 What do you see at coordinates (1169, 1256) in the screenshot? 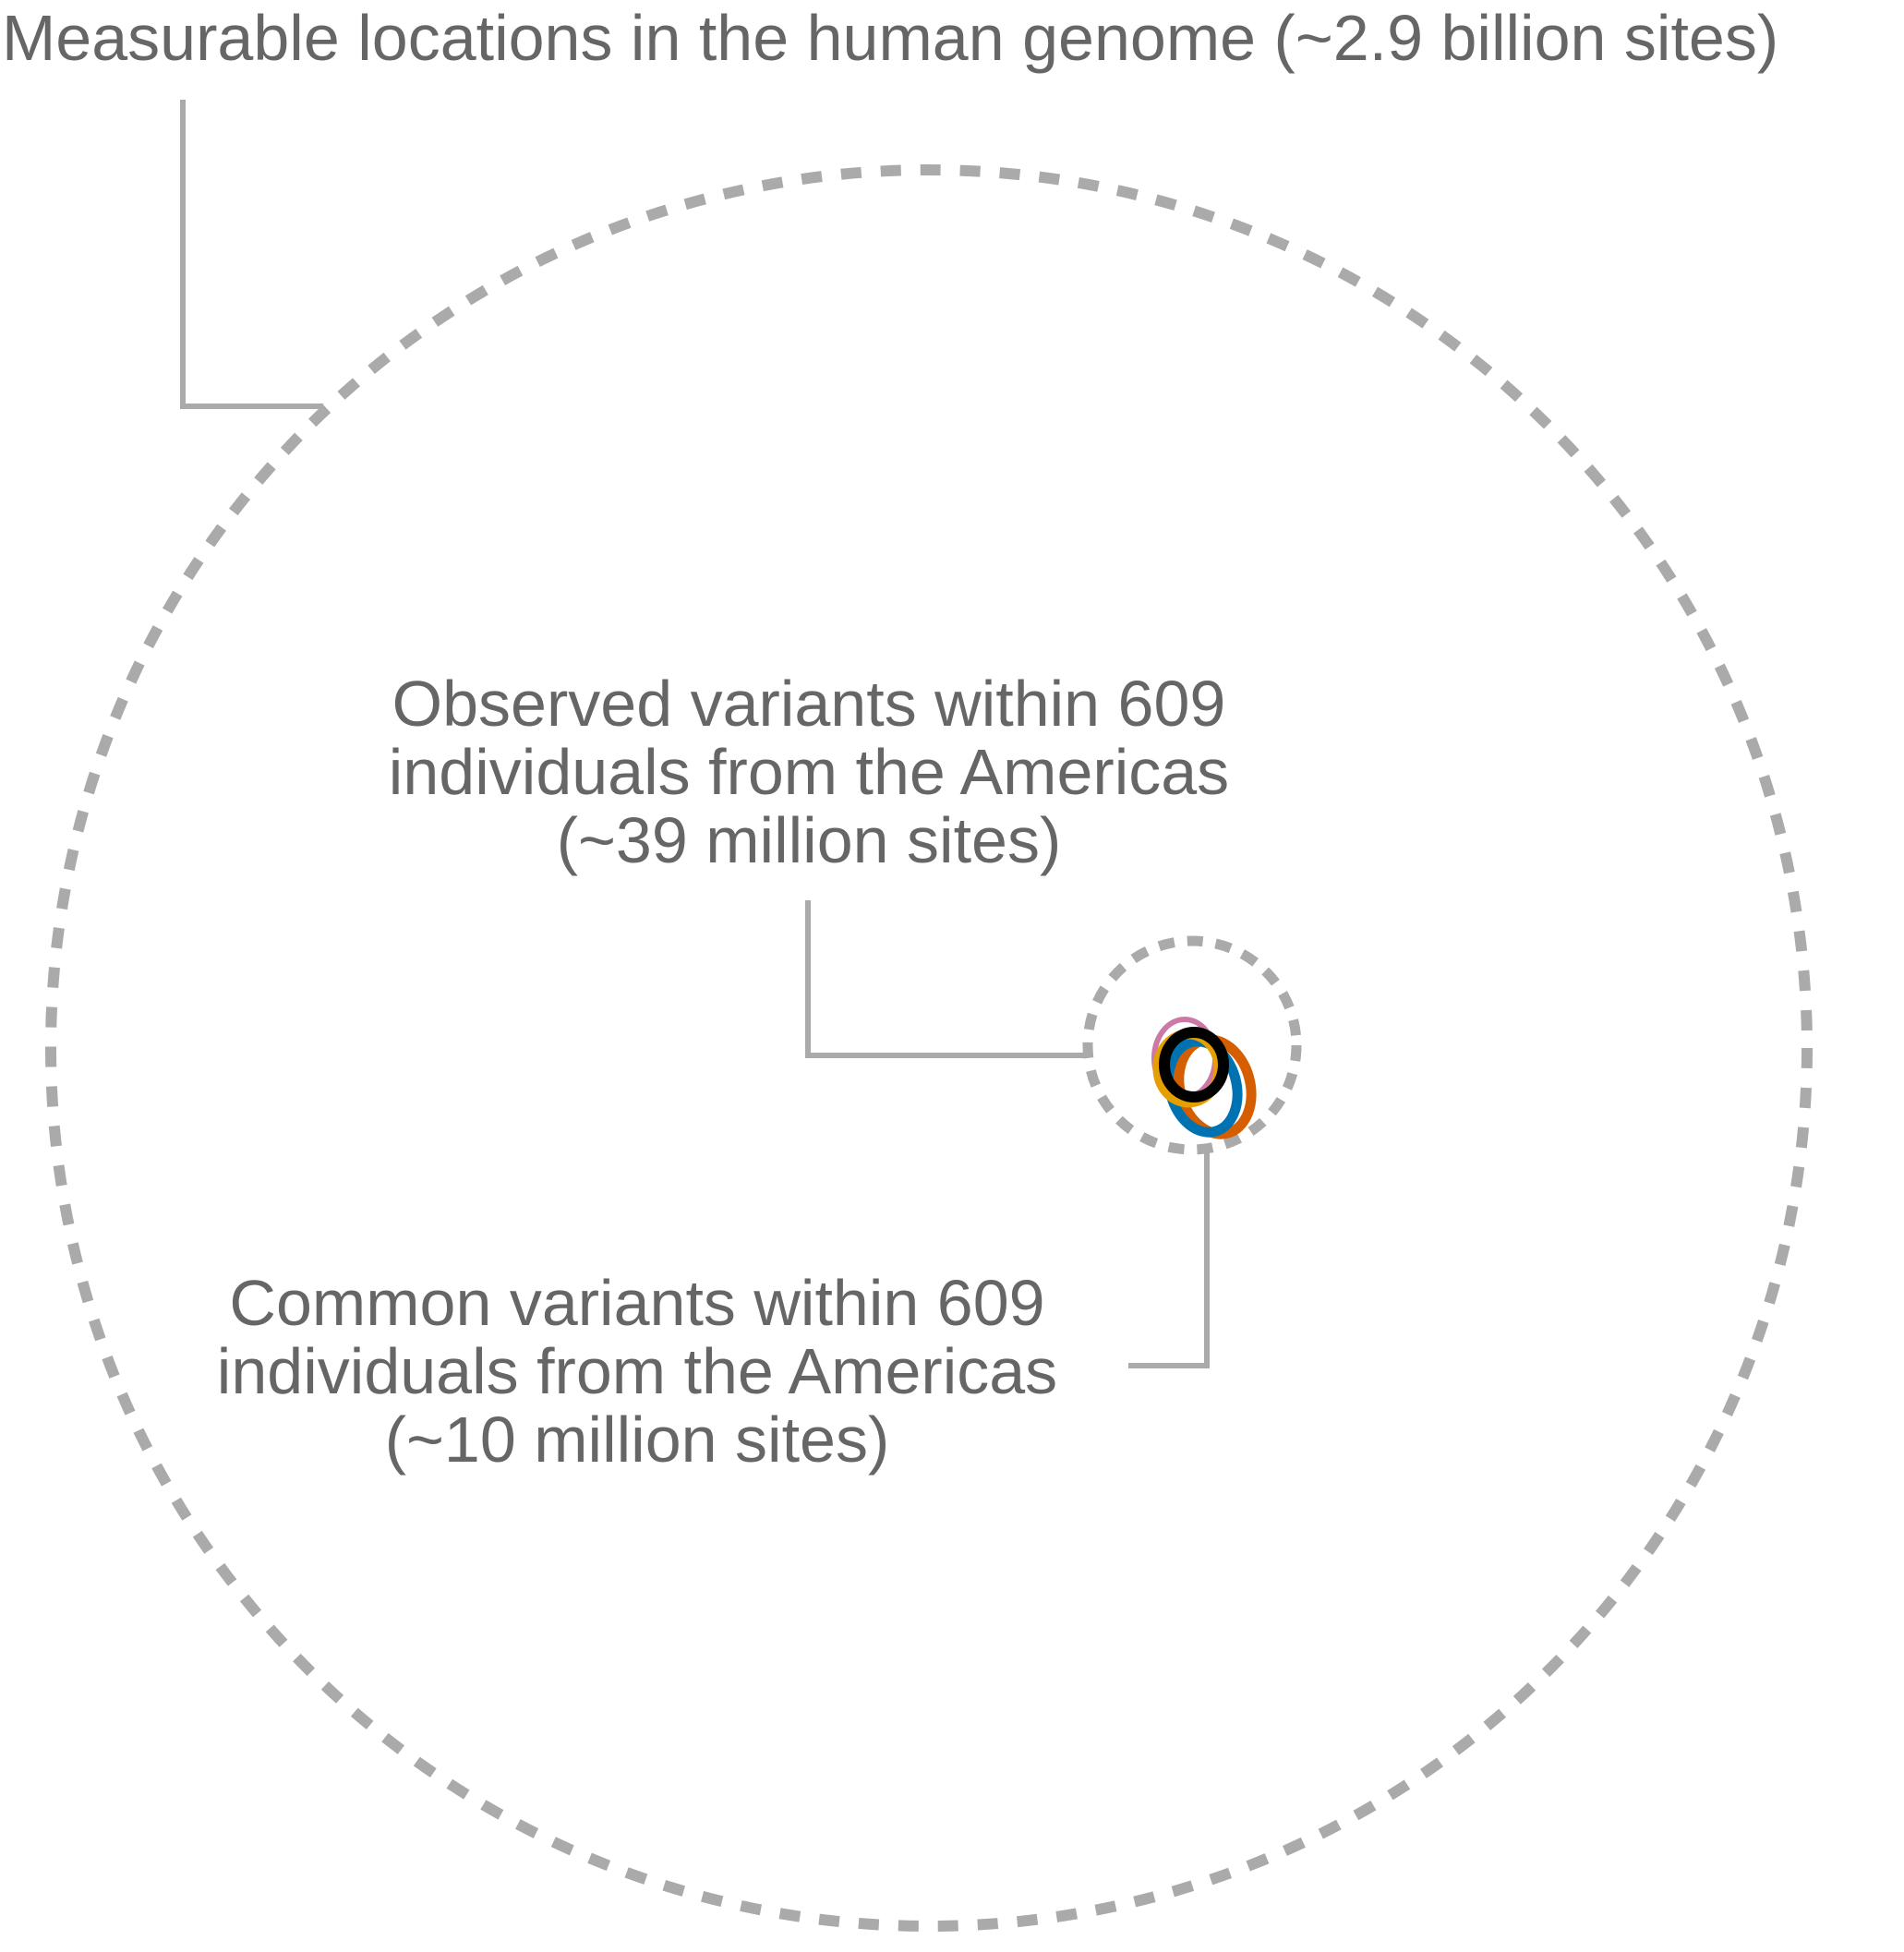
I see `common-leader-line` at bounding box center [1169, 1256].